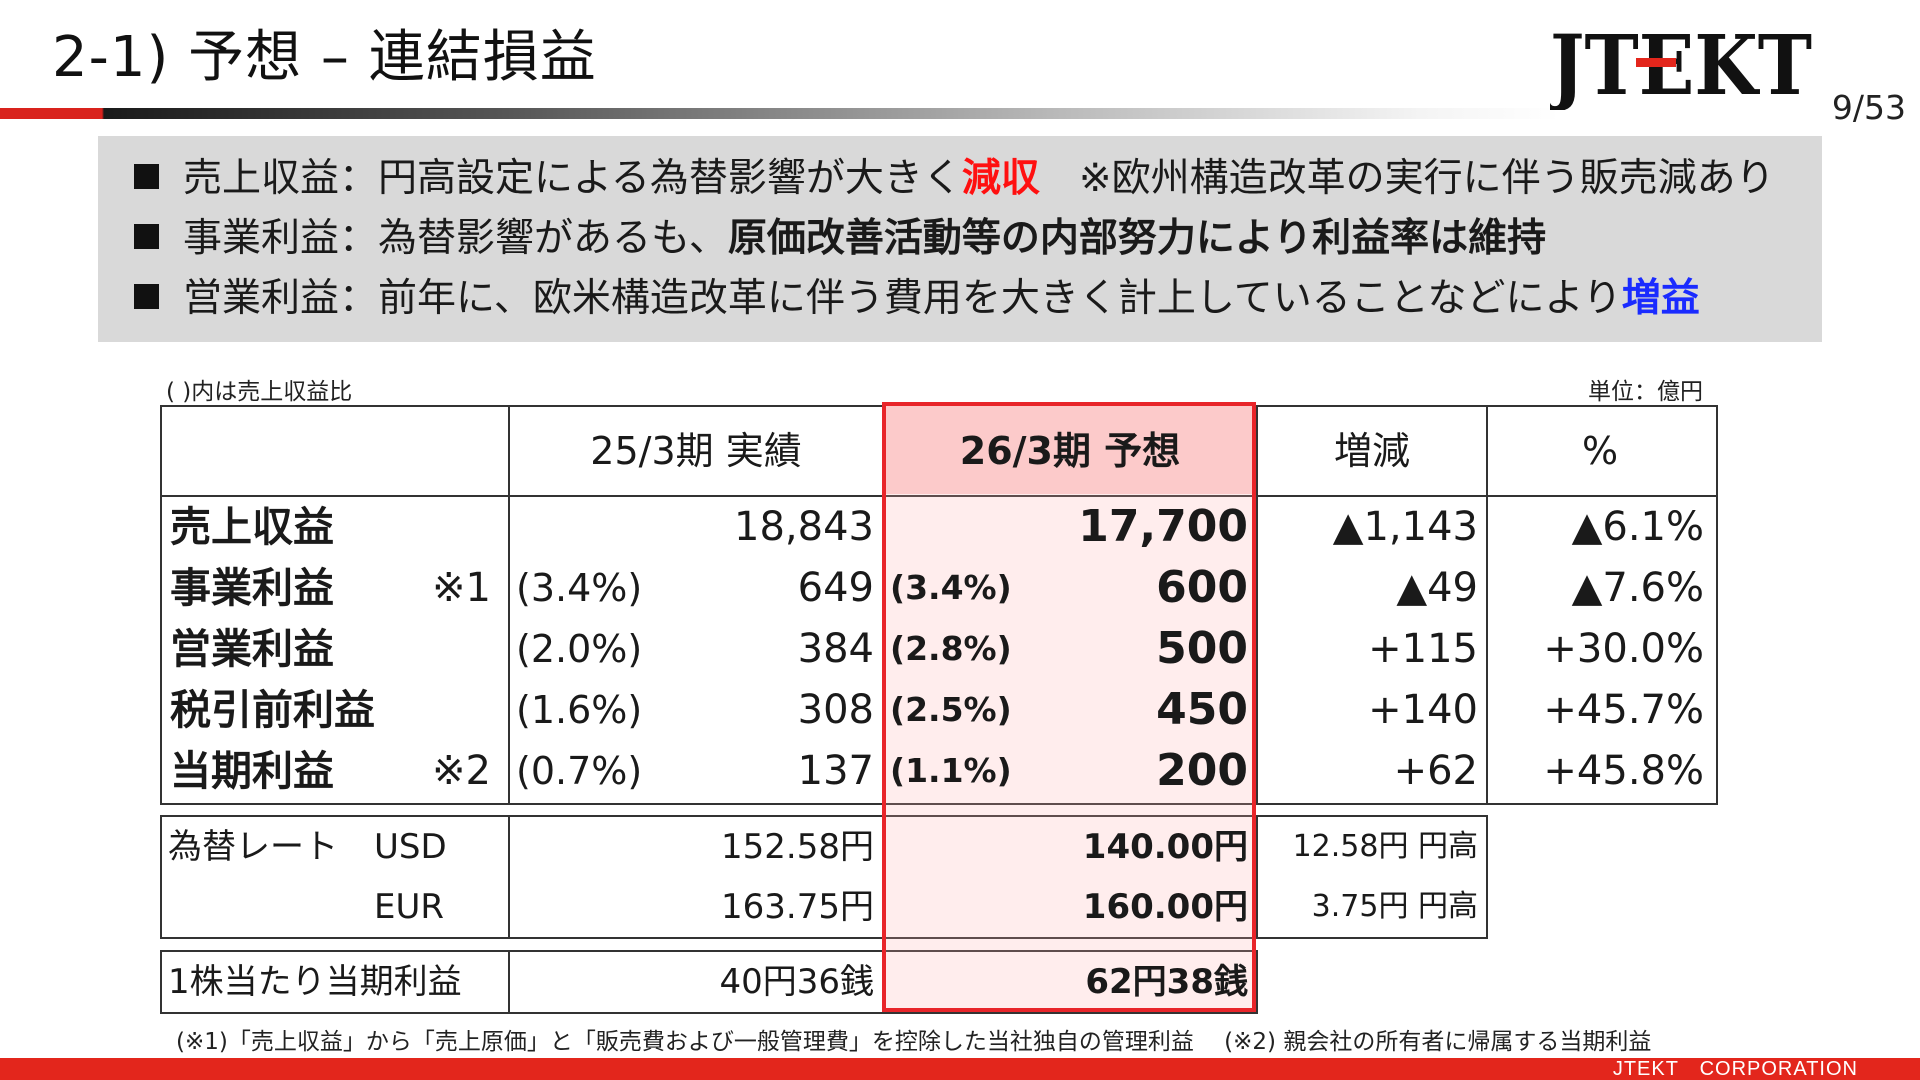  What do you see at coordinates (252, 527) in the screenshot?
I see `row-label-revenue: 売上収益` at bounding box center [252, 527].